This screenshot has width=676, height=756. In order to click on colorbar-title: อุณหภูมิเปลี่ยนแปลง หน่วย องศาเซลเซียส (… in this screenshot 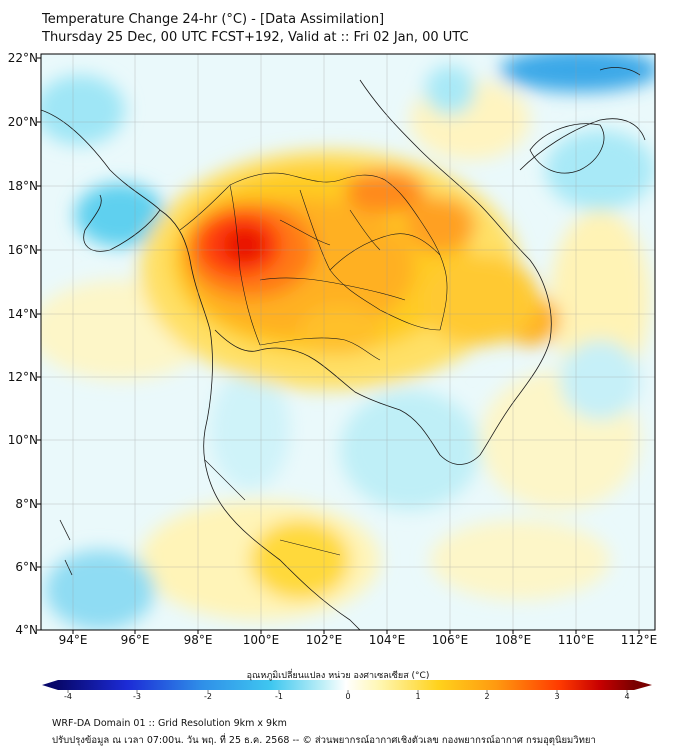, I will do `click(338, 676)`.